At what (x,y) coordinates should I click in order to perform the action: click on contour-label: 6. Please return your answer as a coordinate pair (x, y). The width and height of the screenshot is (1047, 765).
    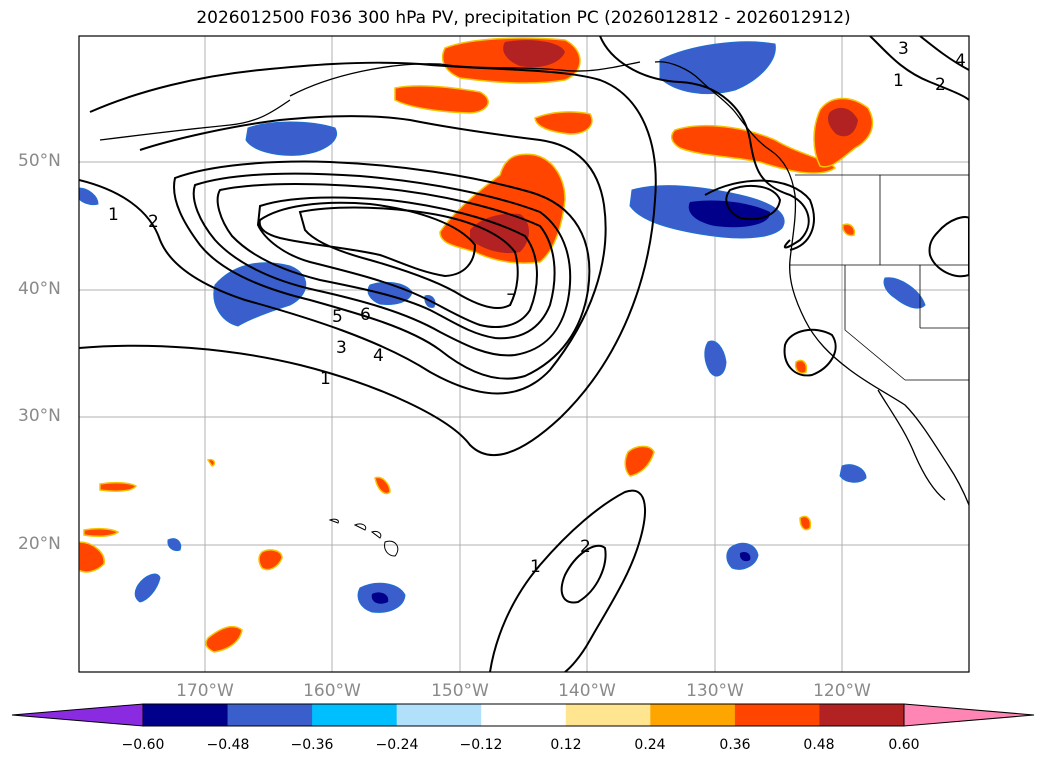
    Looking at the image, I should click on (365, 315).